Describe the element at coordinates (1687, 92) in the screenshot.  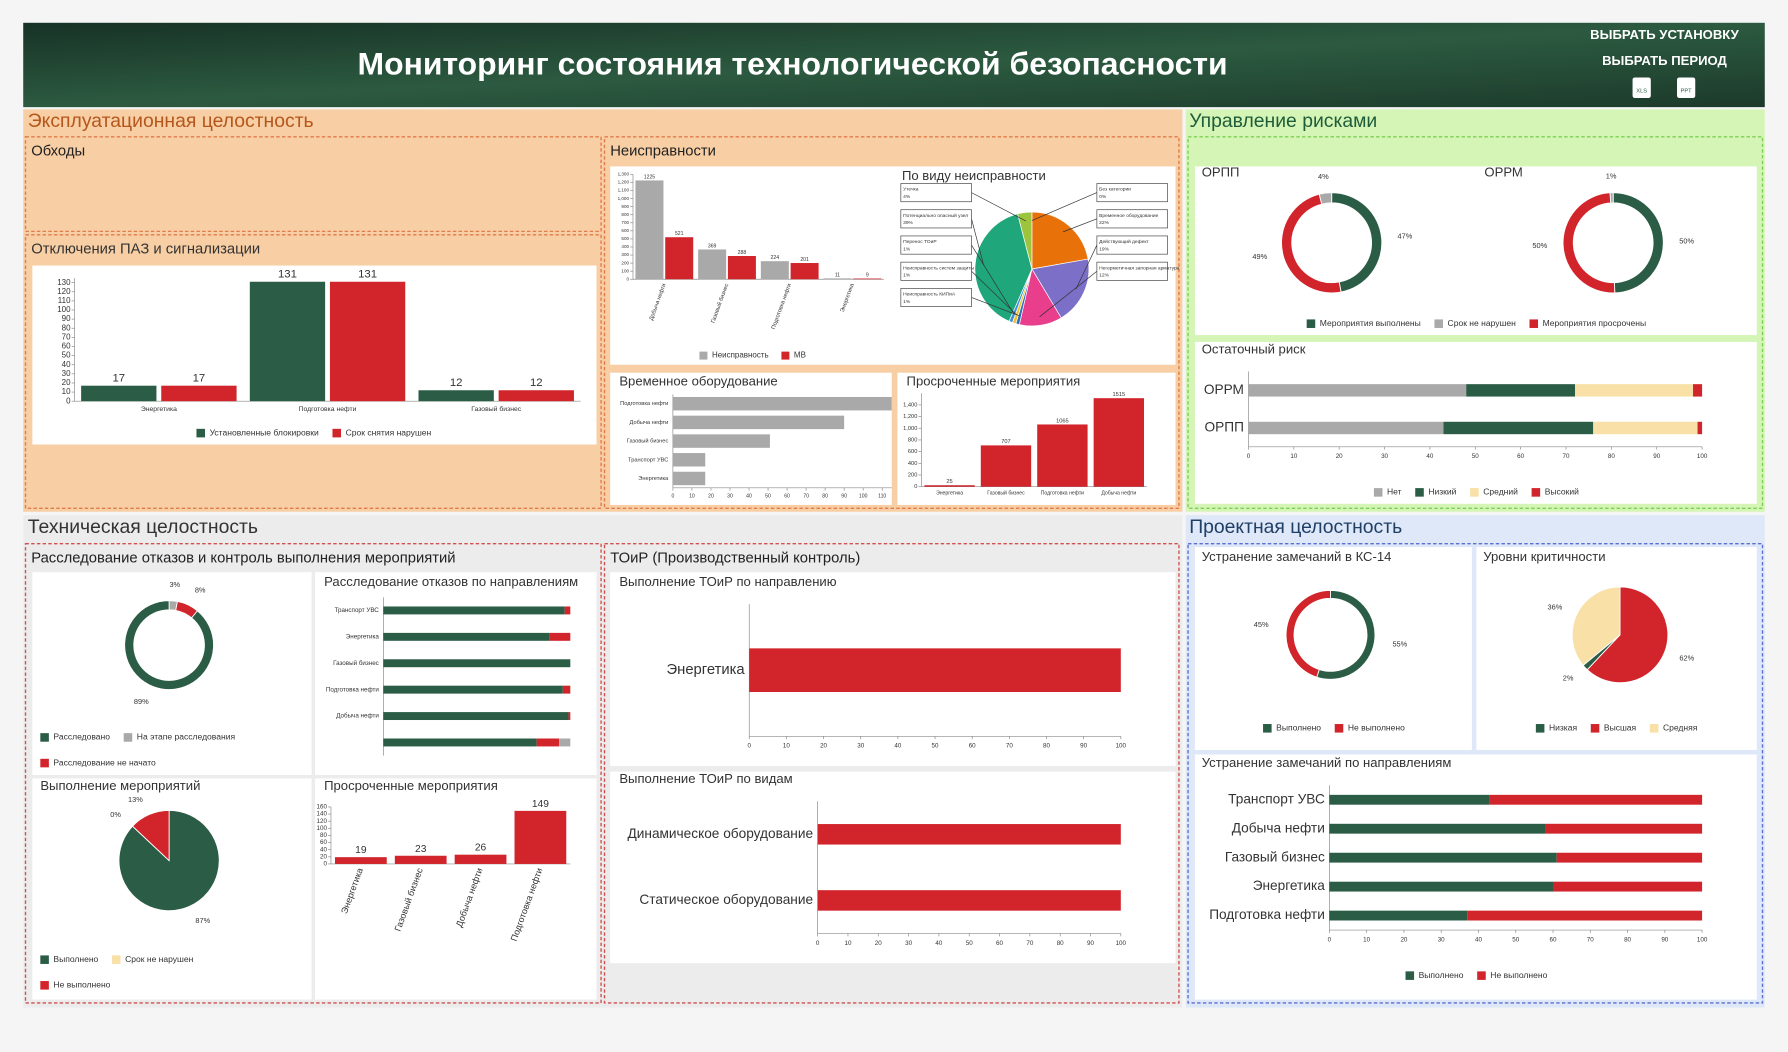
I see `export-ppt: PPT` at that location.